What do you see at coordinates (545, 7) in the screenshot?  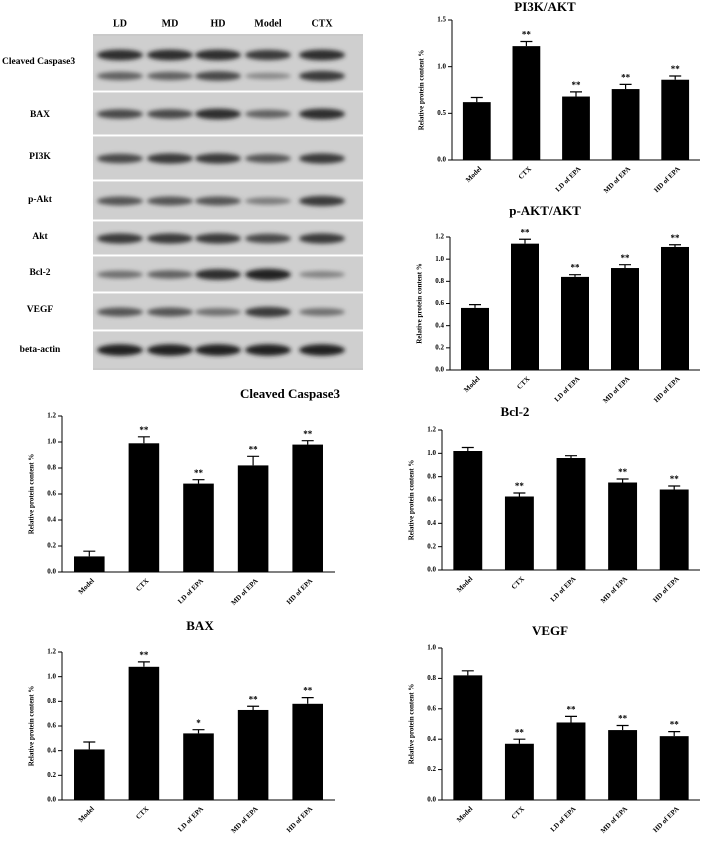 I see `chart-title: PI3K/AKT` at bounding box center [545, 7].